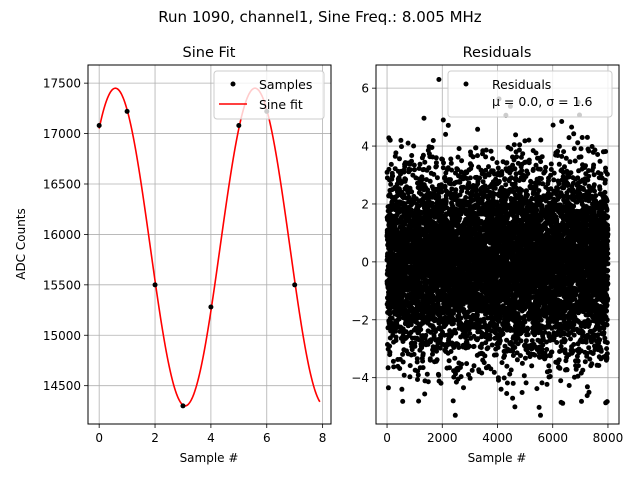 Image resolution: width=640 pixels, height=480 pixels. What do you see at coordinates (323, 438) in the screenshot?
I see `sine-fit-xtick-label: 8` at bounding box center [323, 438].